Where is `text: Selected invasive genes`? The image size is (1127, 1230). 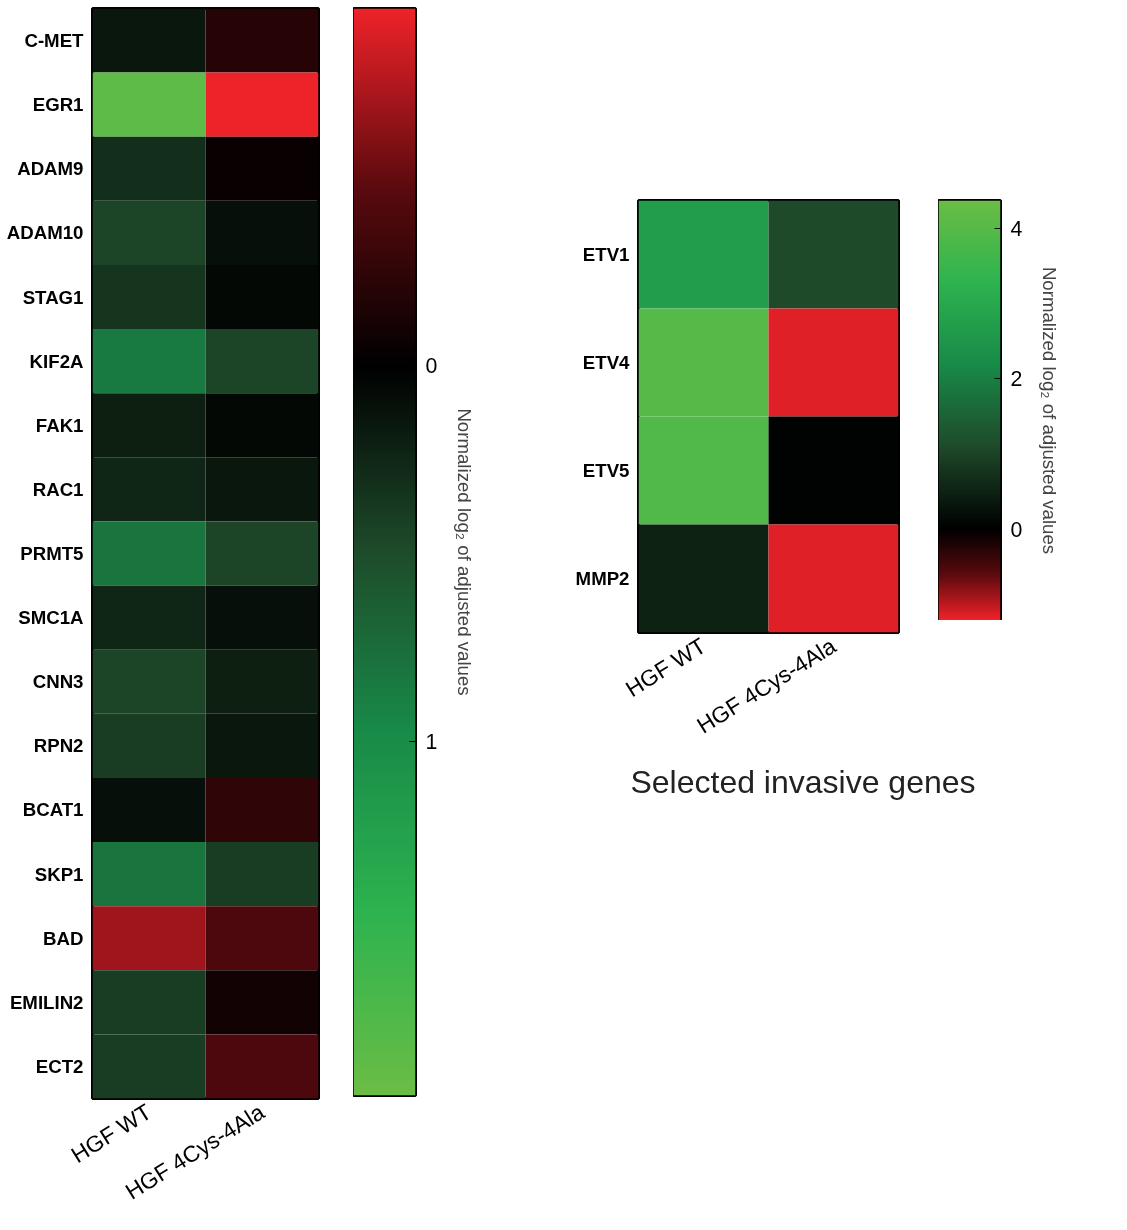
text: Selected invasive genes is located at coordinates (803, 782).